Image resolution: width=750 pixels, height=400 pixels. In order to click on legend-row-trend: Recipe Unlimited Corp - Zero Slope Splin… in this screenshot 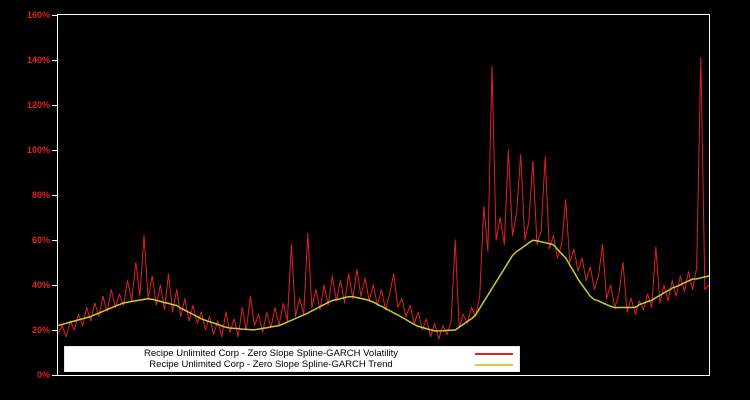, I will do `click(292, 364)`.